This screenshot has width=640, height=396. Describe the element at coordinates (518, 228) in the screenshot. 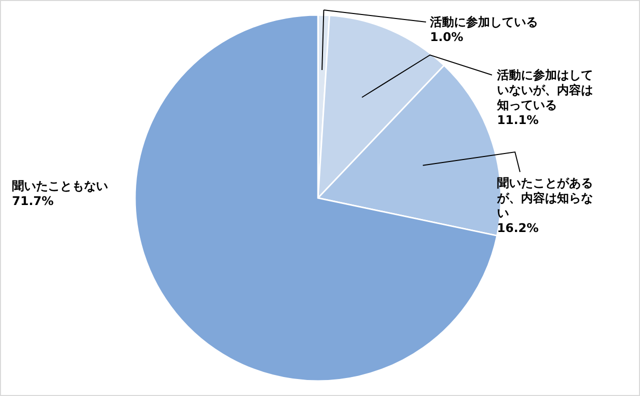

I see `data-label: 16.2%` at that location.